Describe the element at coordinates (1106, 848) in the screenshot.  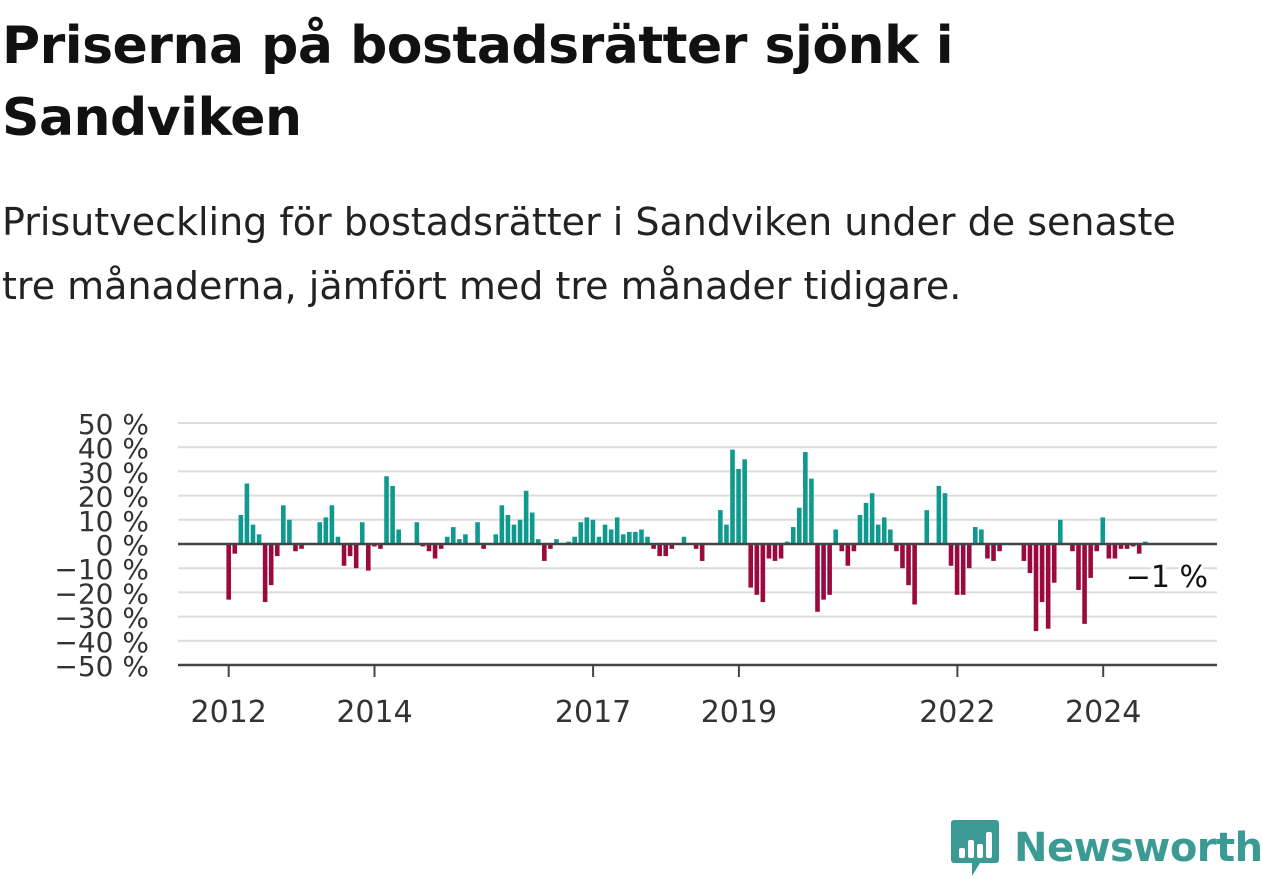
I see `newsworthy-logo: Newsworthy` at that location.